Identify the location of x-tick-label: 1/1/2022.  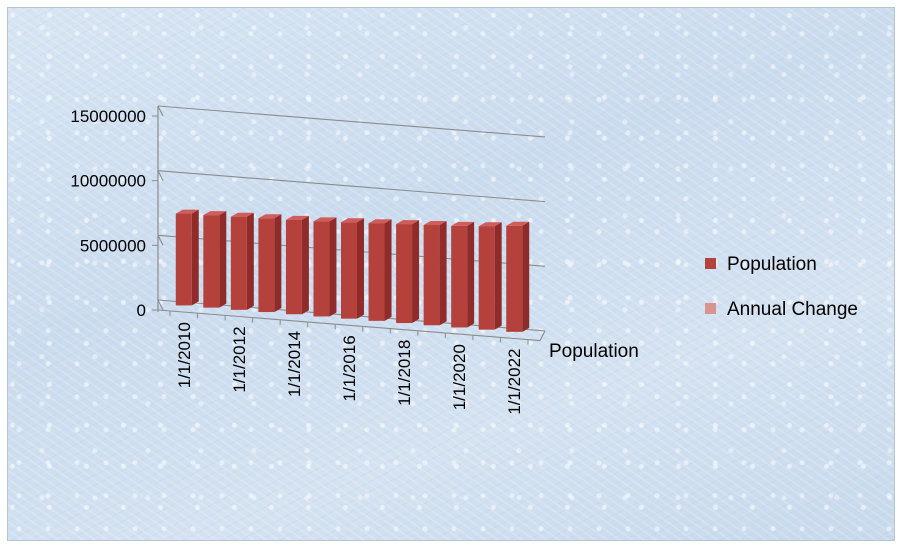
(514, 381).